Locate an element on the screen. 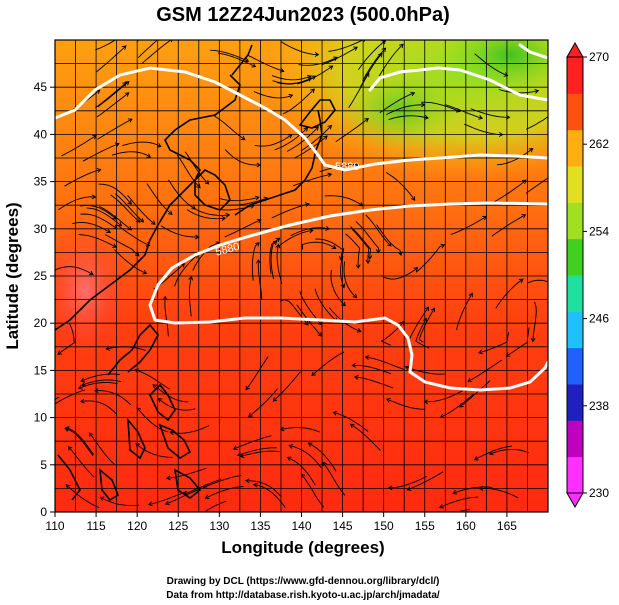  cold-core is located at coordinates (494, 67).